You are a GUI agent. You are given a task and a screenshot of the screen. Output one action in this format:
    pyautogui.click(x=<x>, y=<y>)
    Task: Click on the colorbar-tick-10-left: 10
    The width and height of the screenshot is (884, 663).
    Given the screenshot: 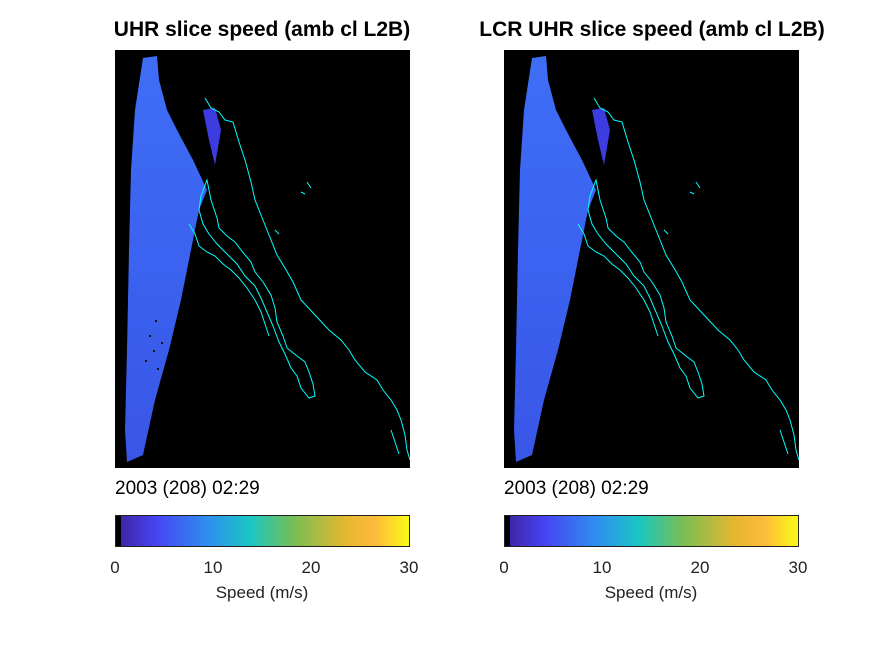 What is the action you would take?
    pyautogui.click(x=213, y=567)
    